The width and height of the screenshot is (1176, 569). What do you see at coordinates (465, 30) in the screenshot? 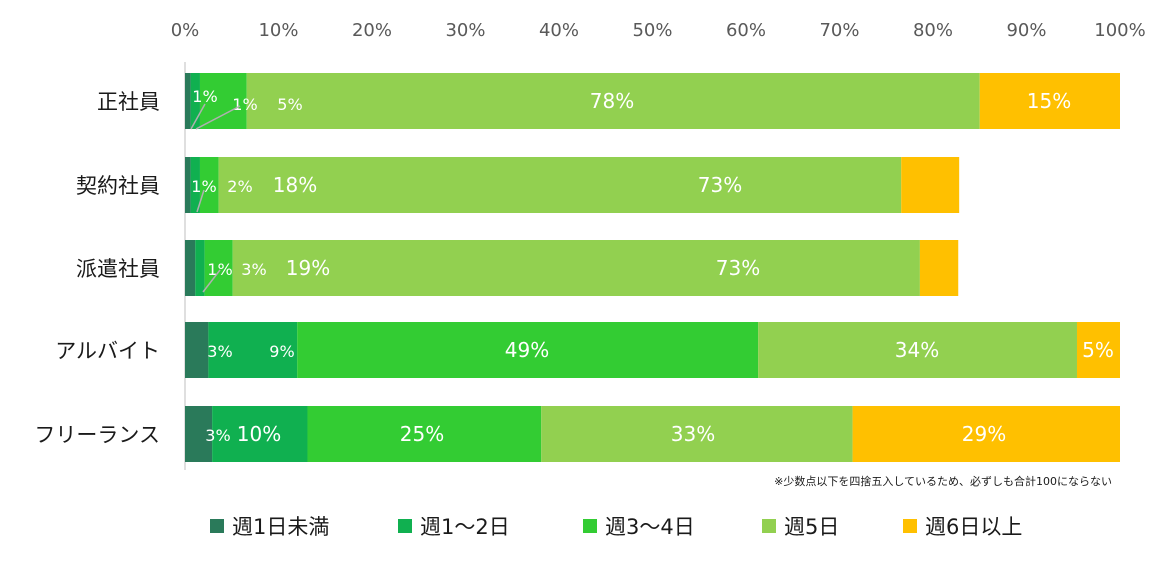
I see `x-tick-label: 30%` at bounding box center [465, 30].